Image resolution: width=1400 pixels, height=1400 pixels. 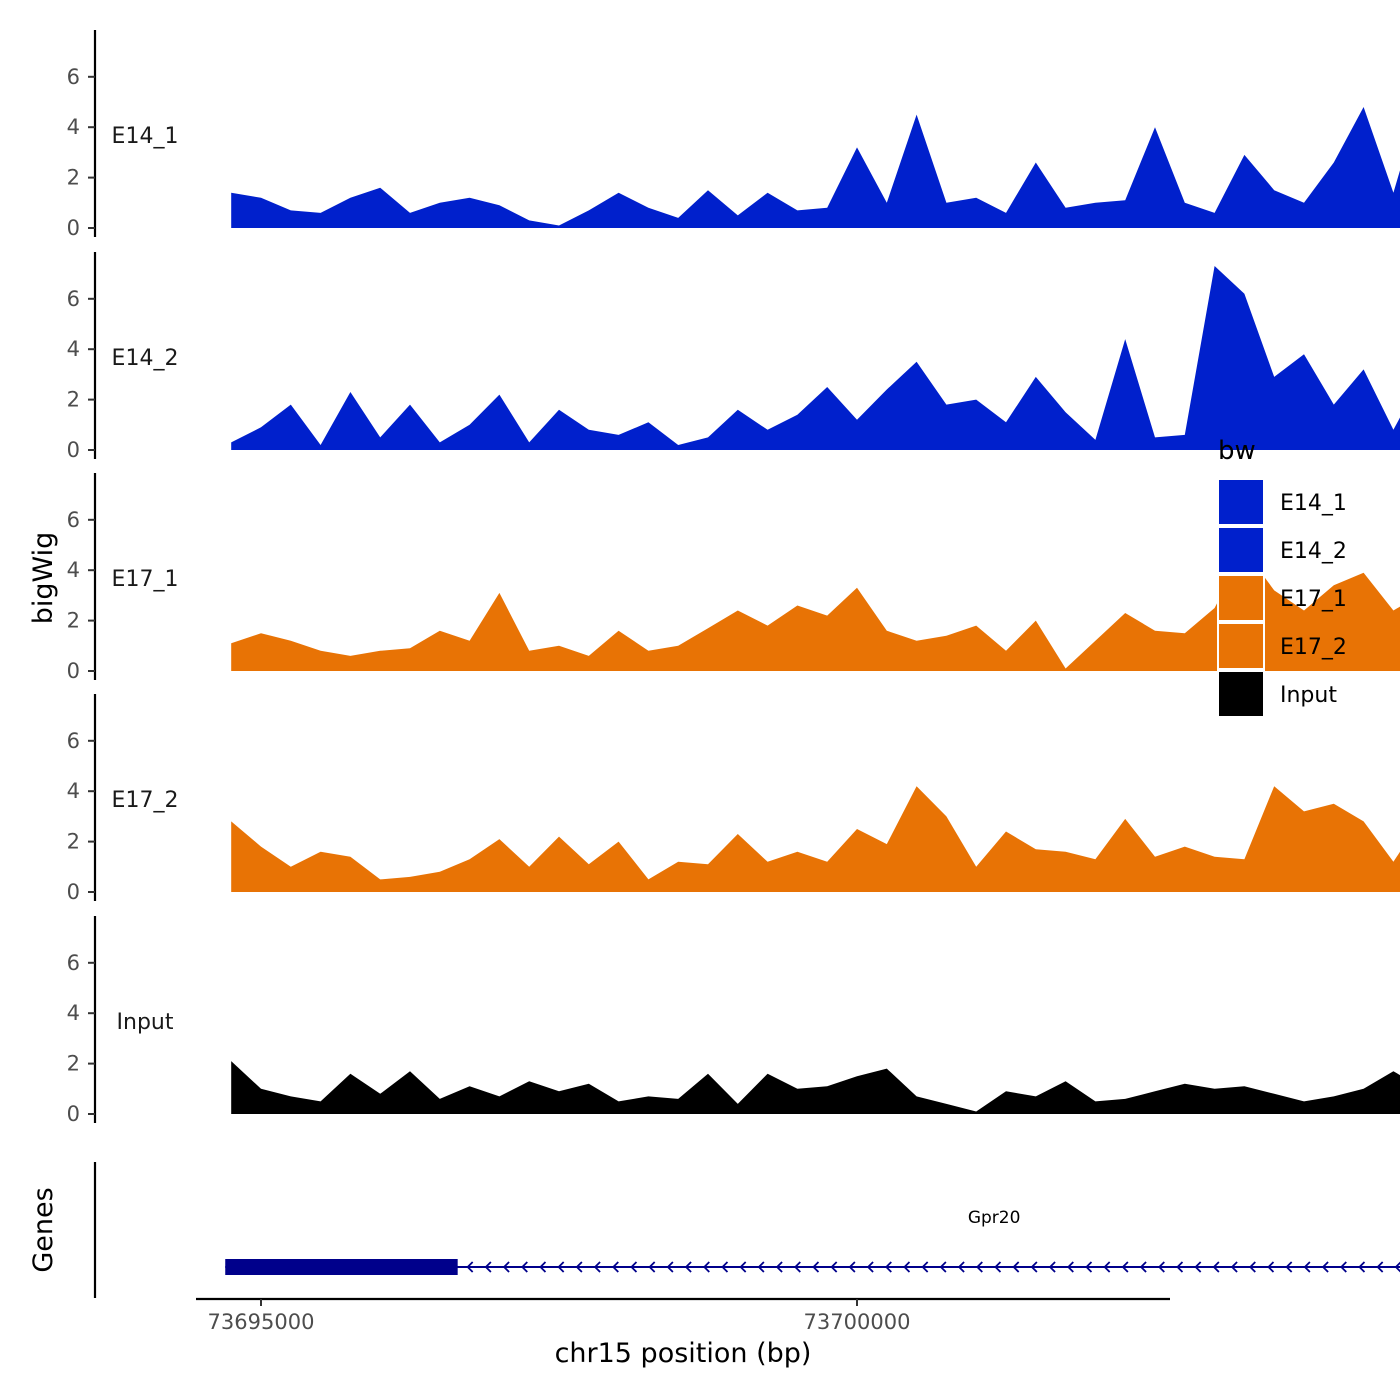 I want to click on track-label: E17_2, so click(x=145, y=800).